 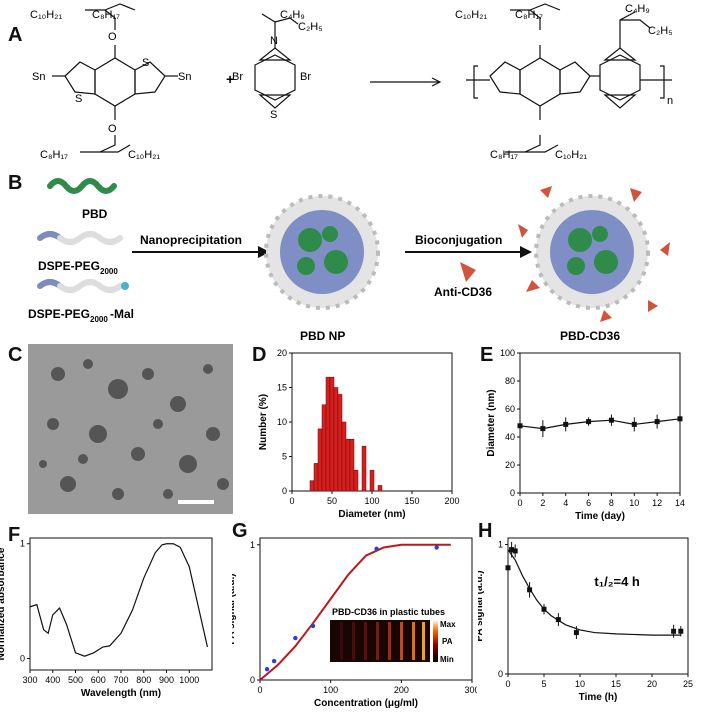 What do you see at coordinates (322, 252) in the screenshot?
I see `pbd-np-icon` at bounding box center [322, 252].